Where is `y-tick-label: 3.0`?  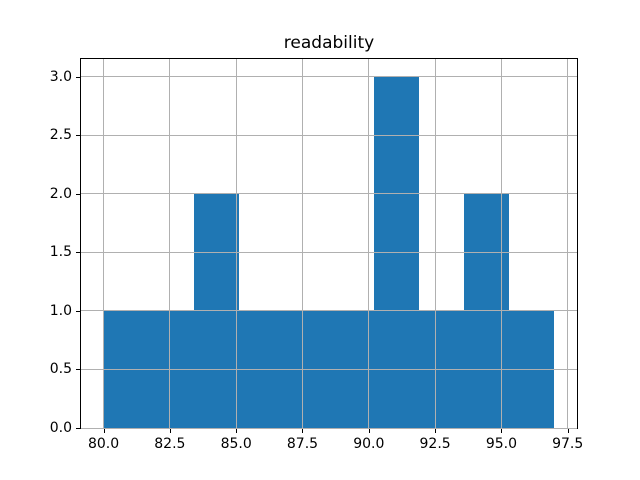
y-tick-label: 3.0 is located at coordinates (60, 76).